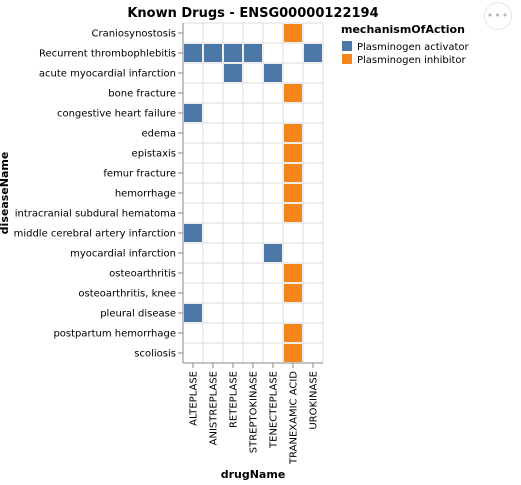 The height and width of the screenshot is (485, 521). Describe the element at coordinates (413, 47) in the screenshot. I see `legend-label: Plasminogen activator` at that location.